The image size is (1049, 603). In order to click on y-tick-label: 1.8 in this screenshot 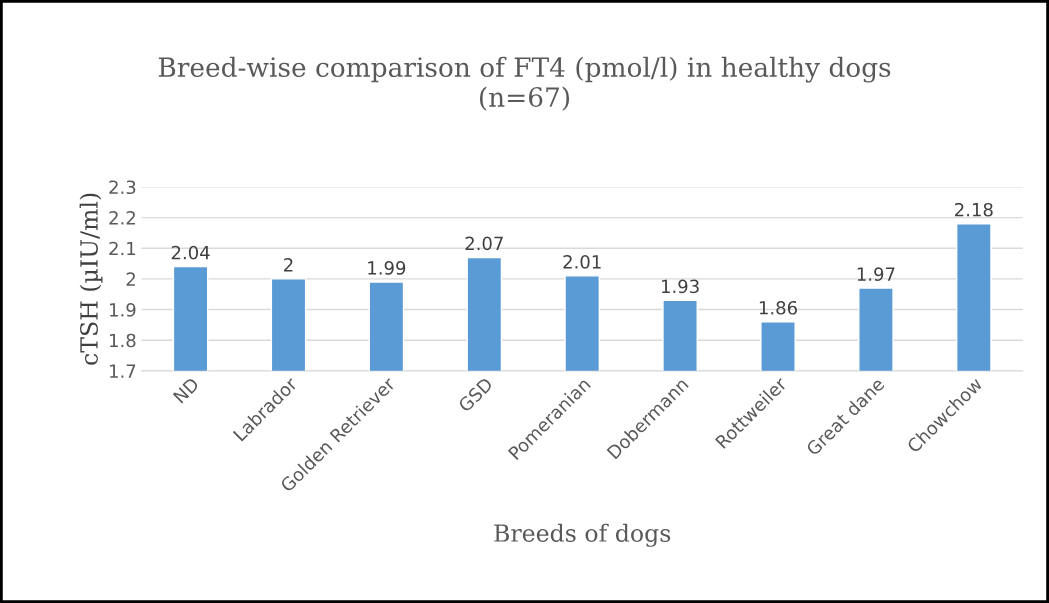, I will do `click(123, 340)`.